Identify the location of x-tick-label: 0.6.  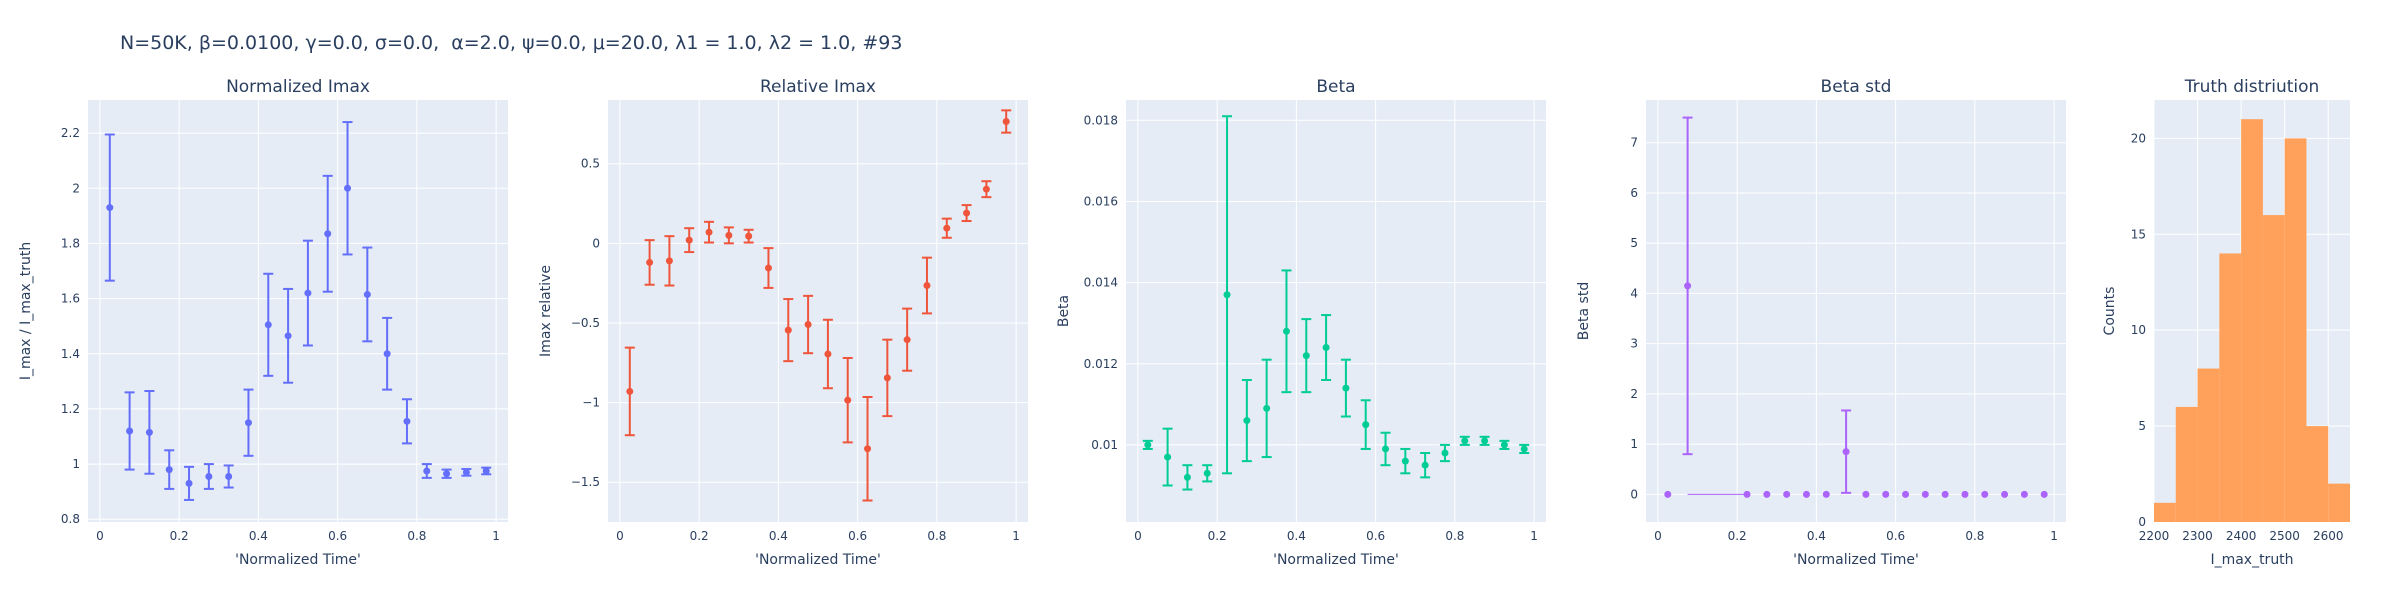
(1895, 536).